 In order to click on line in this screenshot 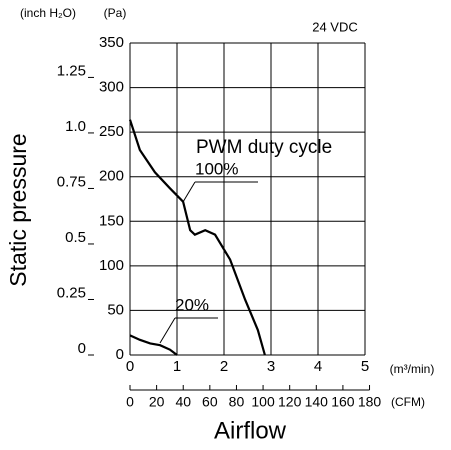, I will do `click(153, 345)`.